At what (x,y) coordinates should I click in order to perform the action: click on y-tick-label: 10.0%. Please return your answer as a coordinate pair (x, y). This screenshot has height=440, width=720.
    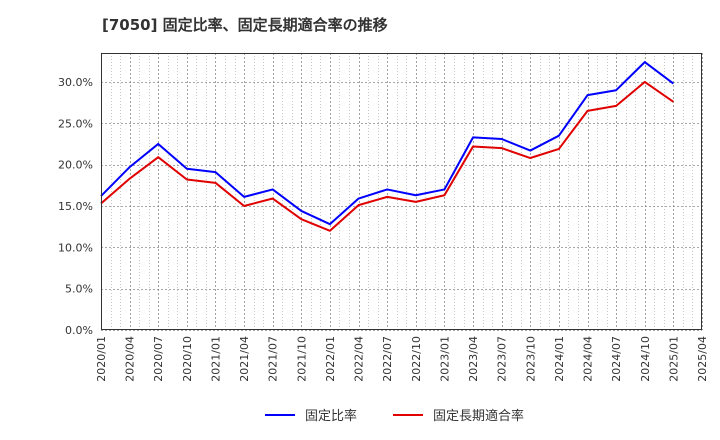
    Looking at the image, I should click on (75, 247).